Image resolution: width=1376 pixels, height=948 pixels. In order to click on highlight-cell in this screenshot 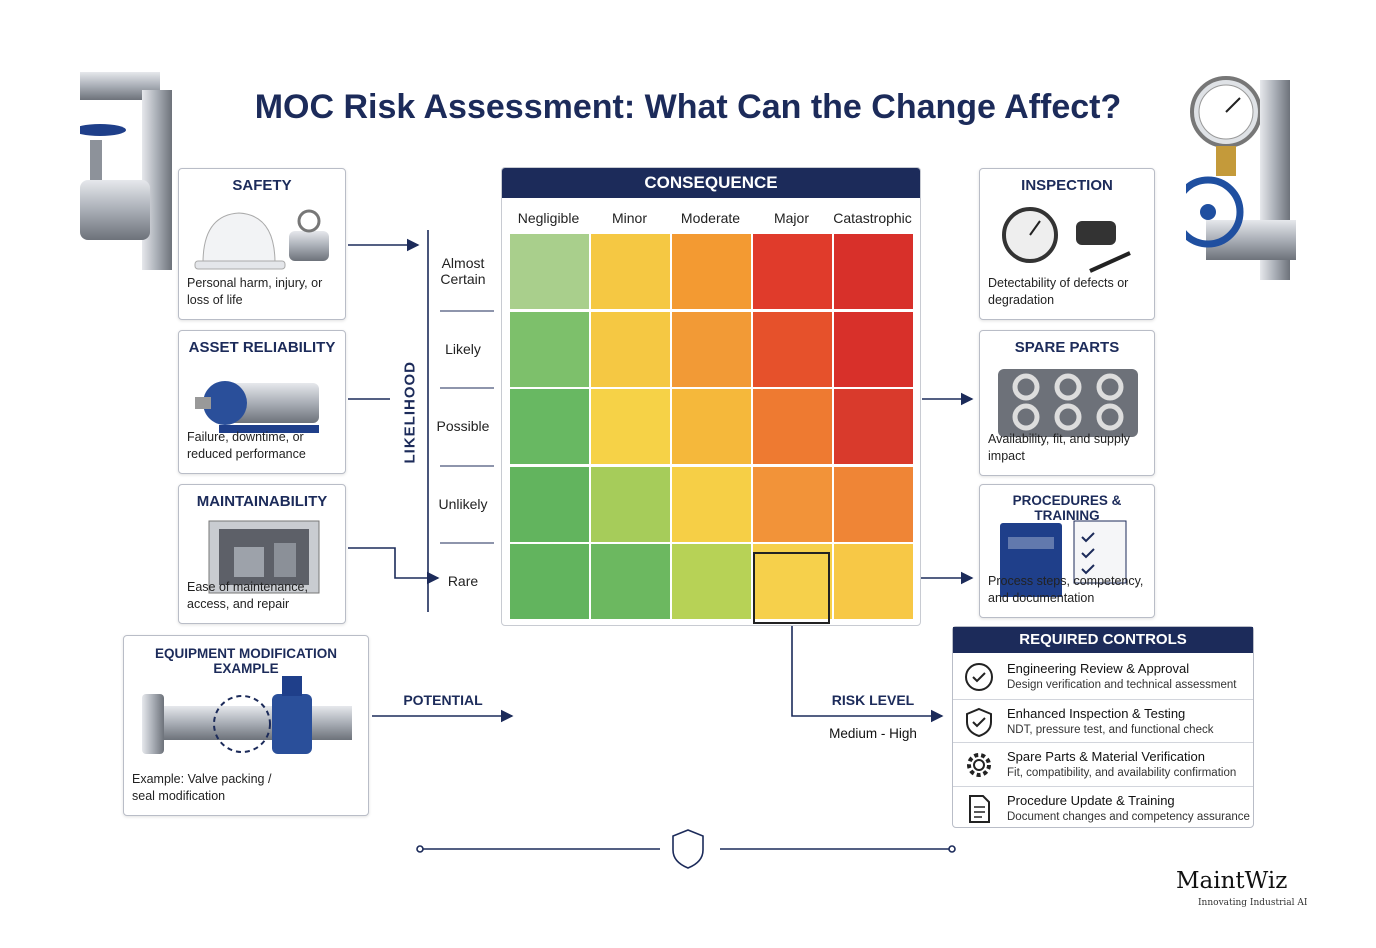, I will do `click(791, 588)`.